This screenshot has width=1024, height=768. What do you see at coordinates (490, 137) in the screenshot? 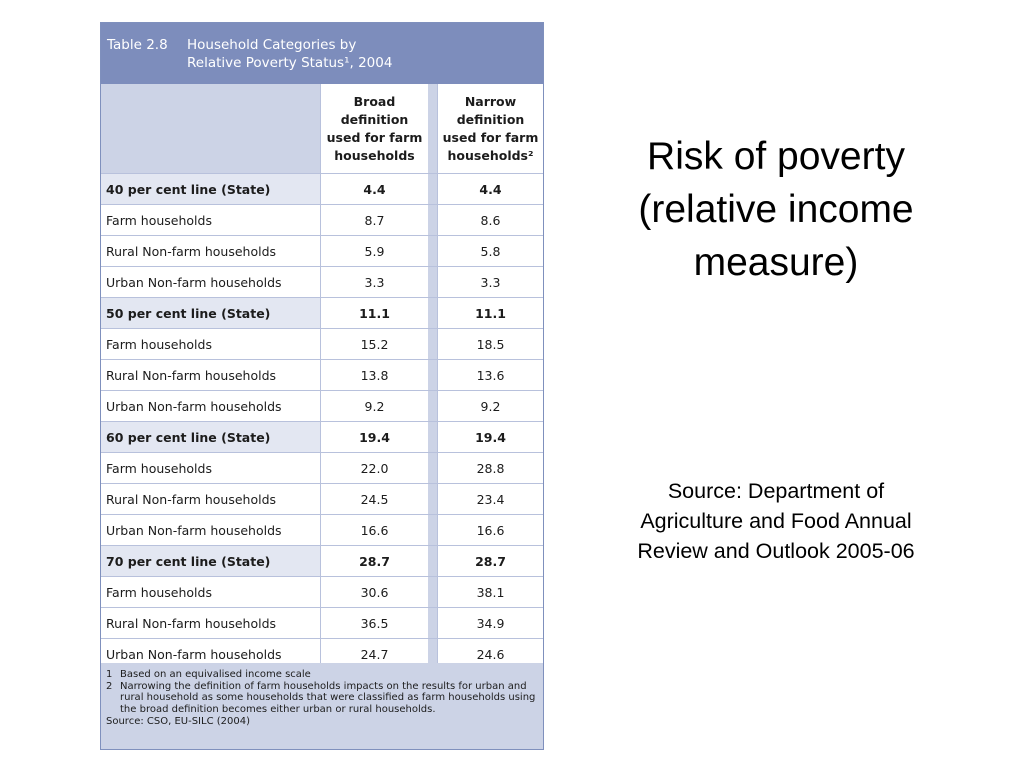
I see `col-header-narrow-line3: used for farm` at bounding box center [490, 137].